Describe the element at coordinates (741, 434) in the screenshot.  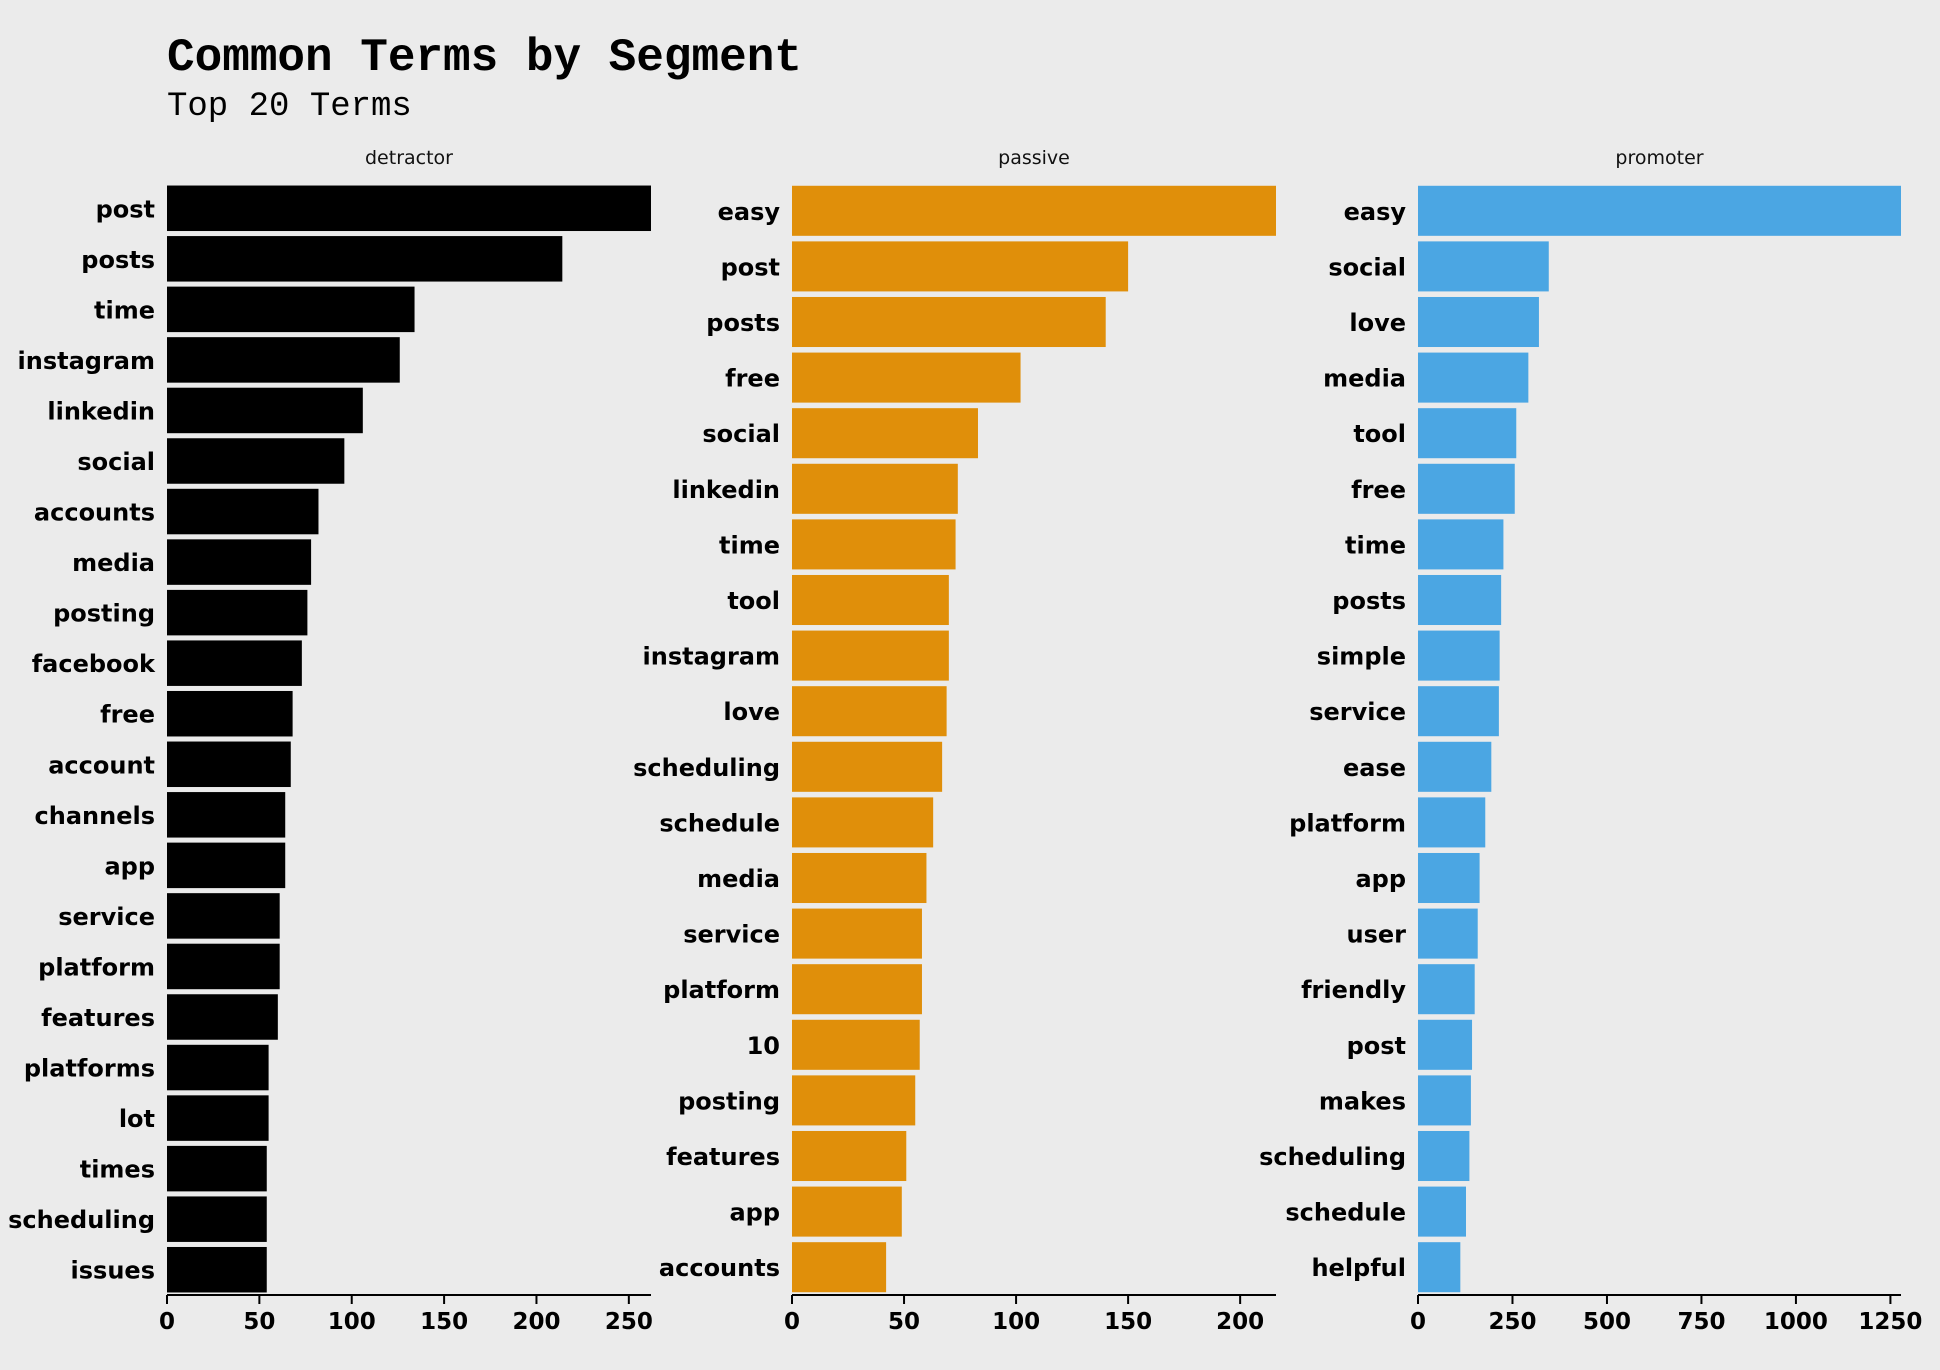
I see `category-label-passive-social: social` at that location.